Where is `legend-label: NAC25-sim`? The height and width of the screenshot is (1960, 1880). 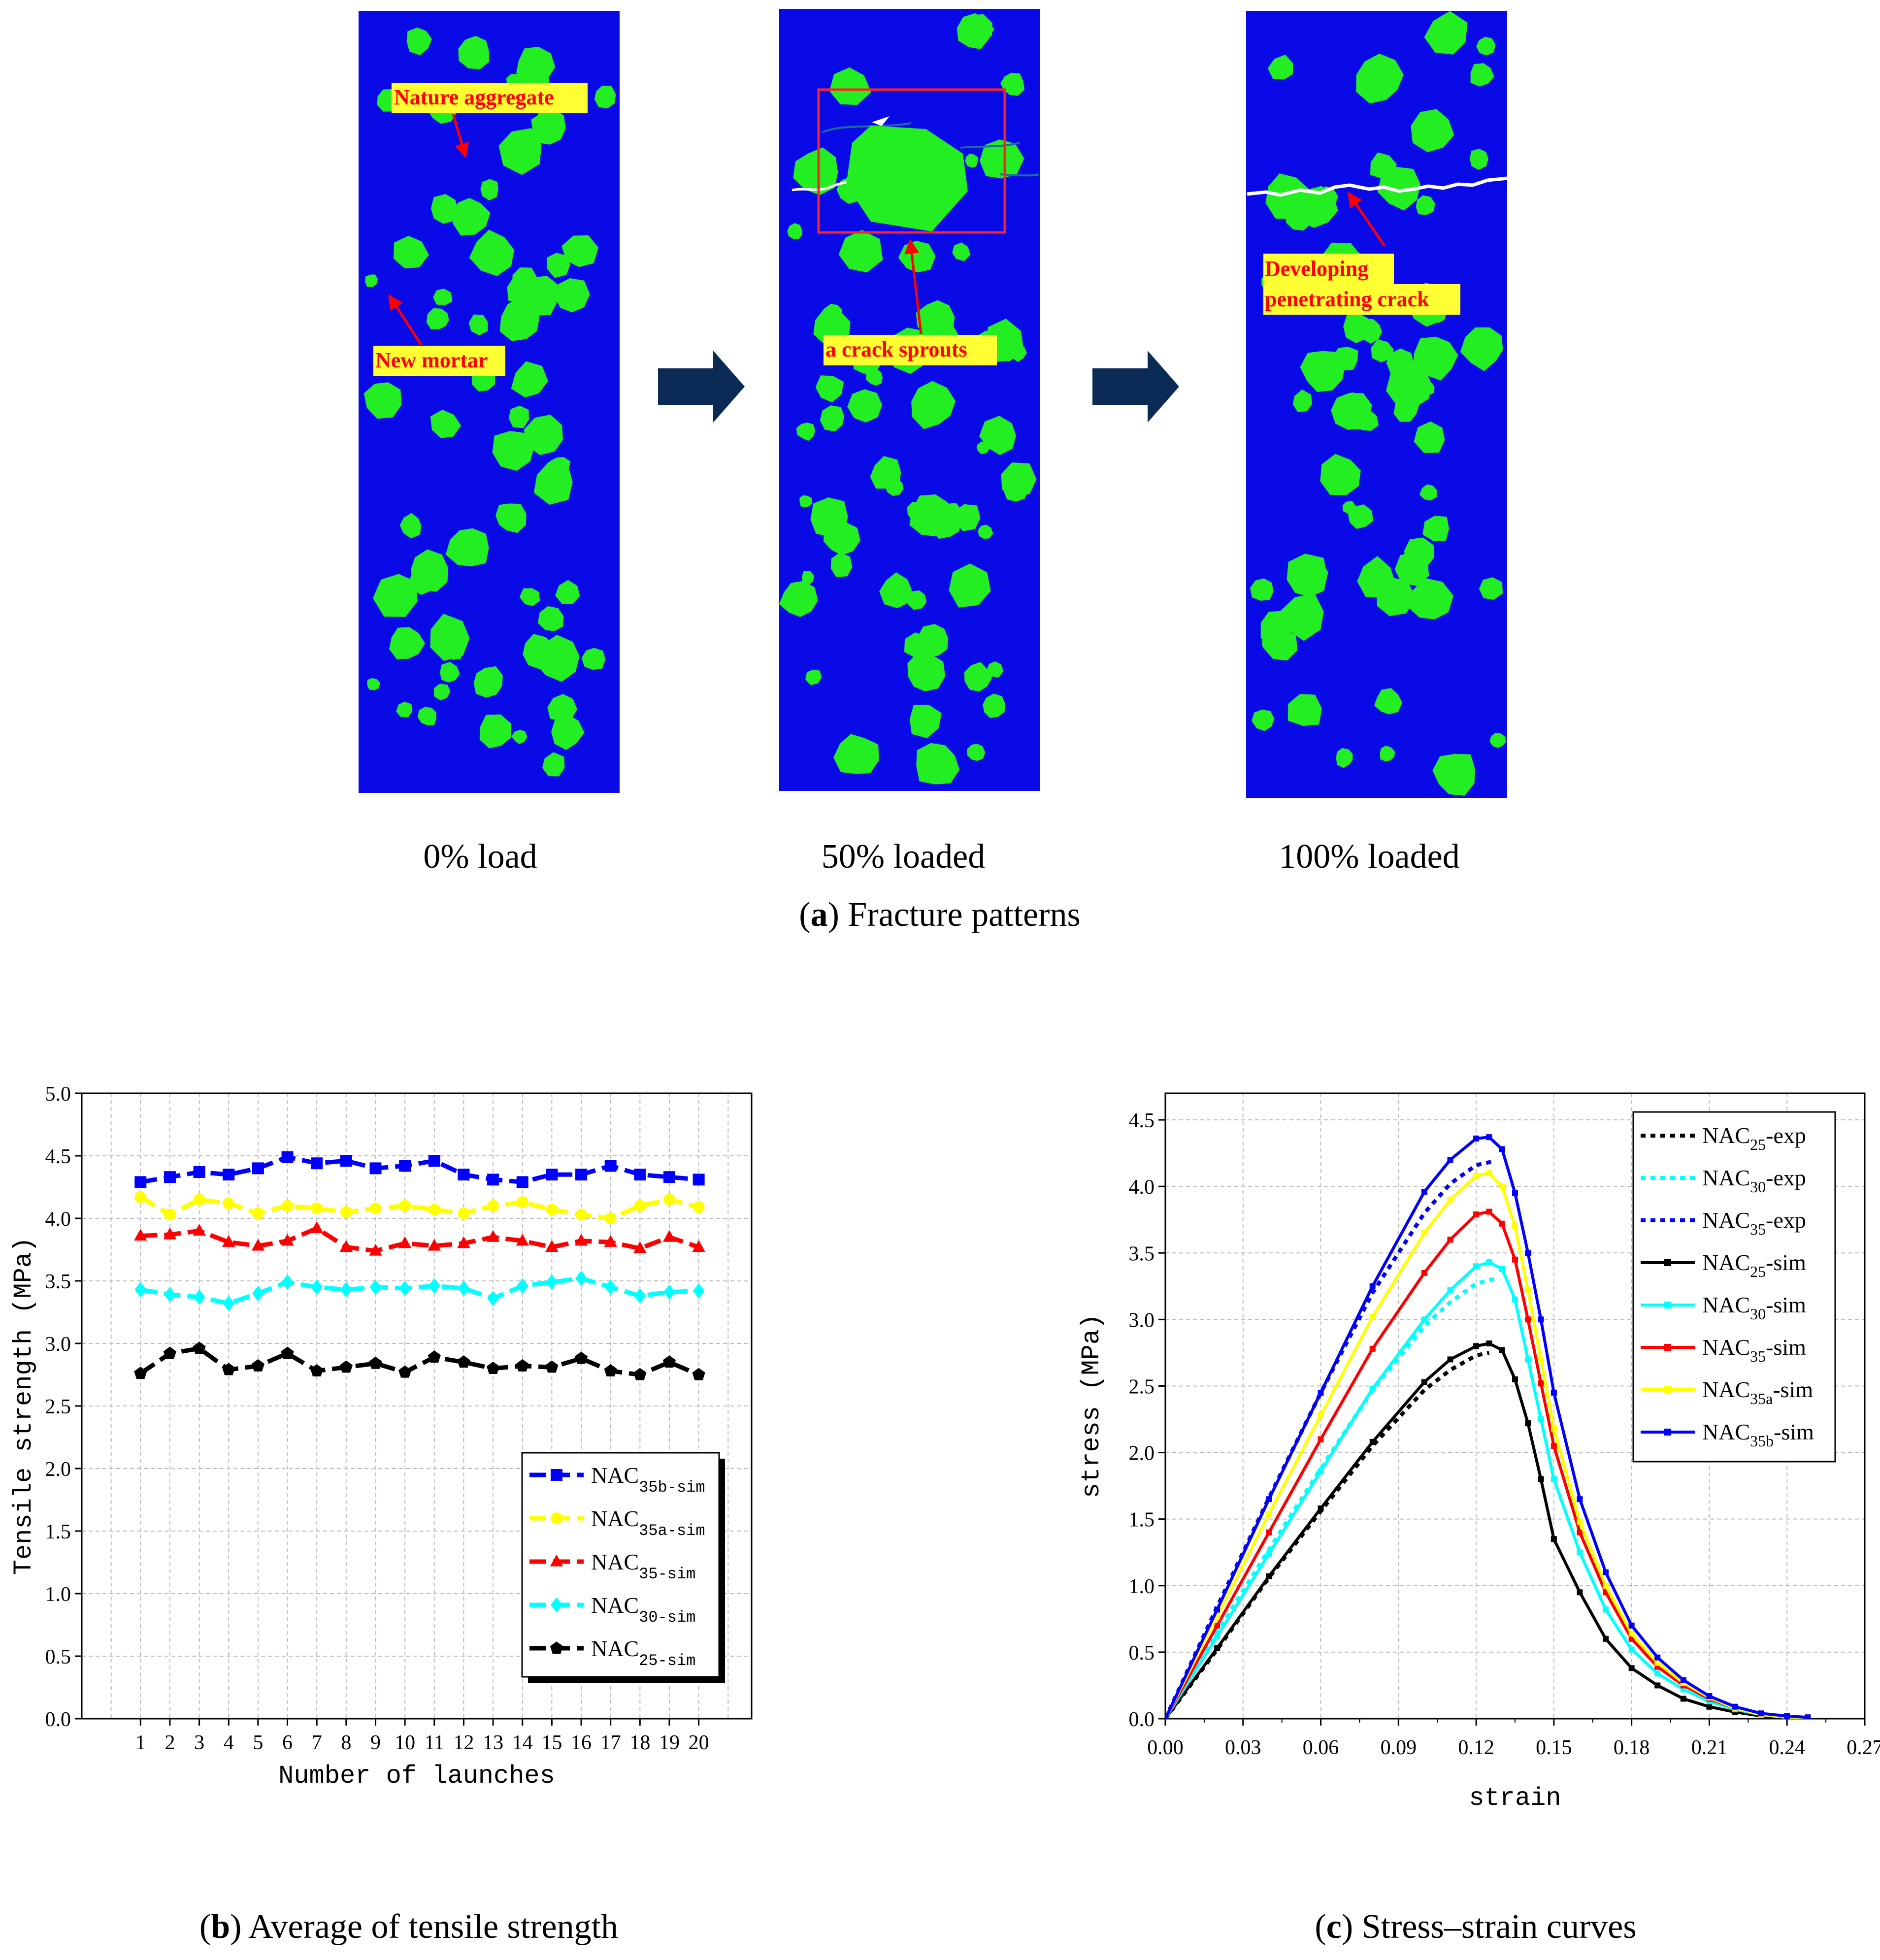 legend-label: NAC25-sim is located at coordinates (1754, 1265).